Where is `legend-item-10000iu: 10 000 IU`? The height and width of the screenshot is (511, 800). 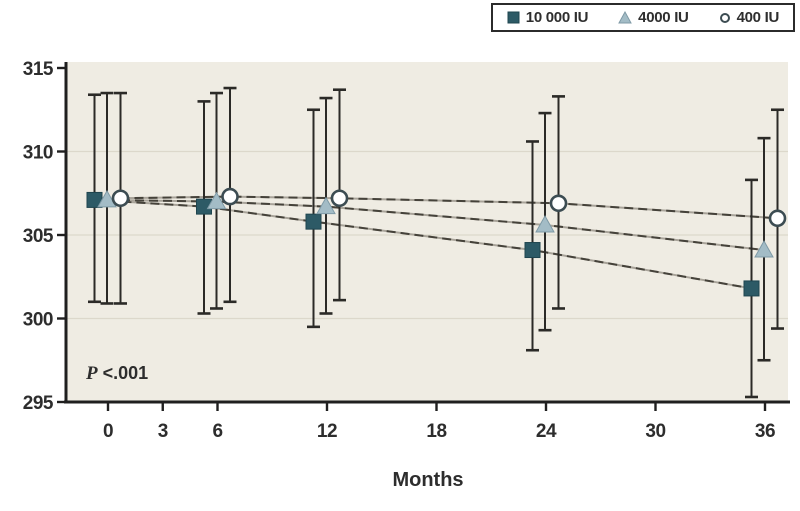
legend-item-10000iu: 10 000 IU is located at coordinates (547, 17).